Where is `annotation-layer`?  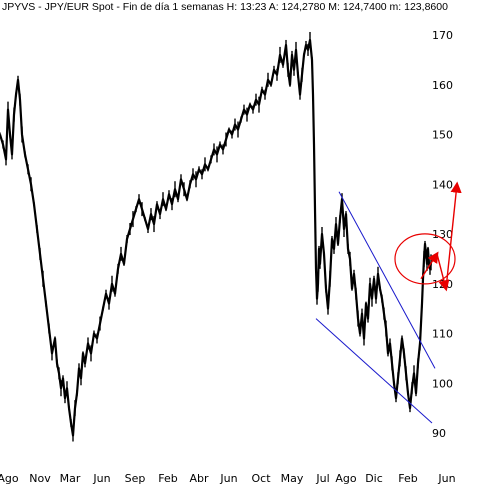 annotation-layer is located at coordinates (428, 236).